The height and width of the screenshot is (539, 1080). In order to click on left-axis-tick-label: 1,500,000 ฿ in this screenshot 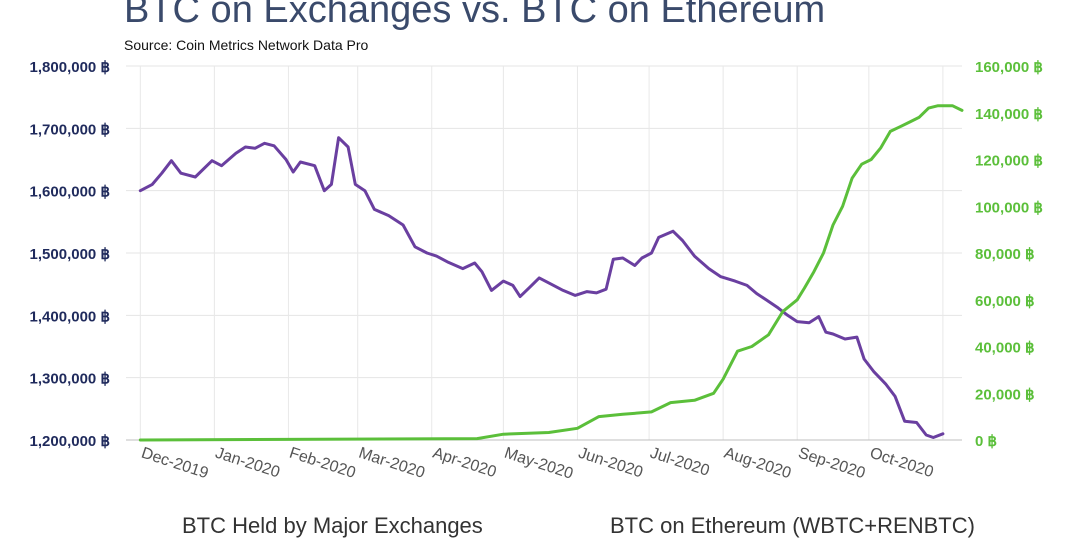, I will do `click(70, 254)`.